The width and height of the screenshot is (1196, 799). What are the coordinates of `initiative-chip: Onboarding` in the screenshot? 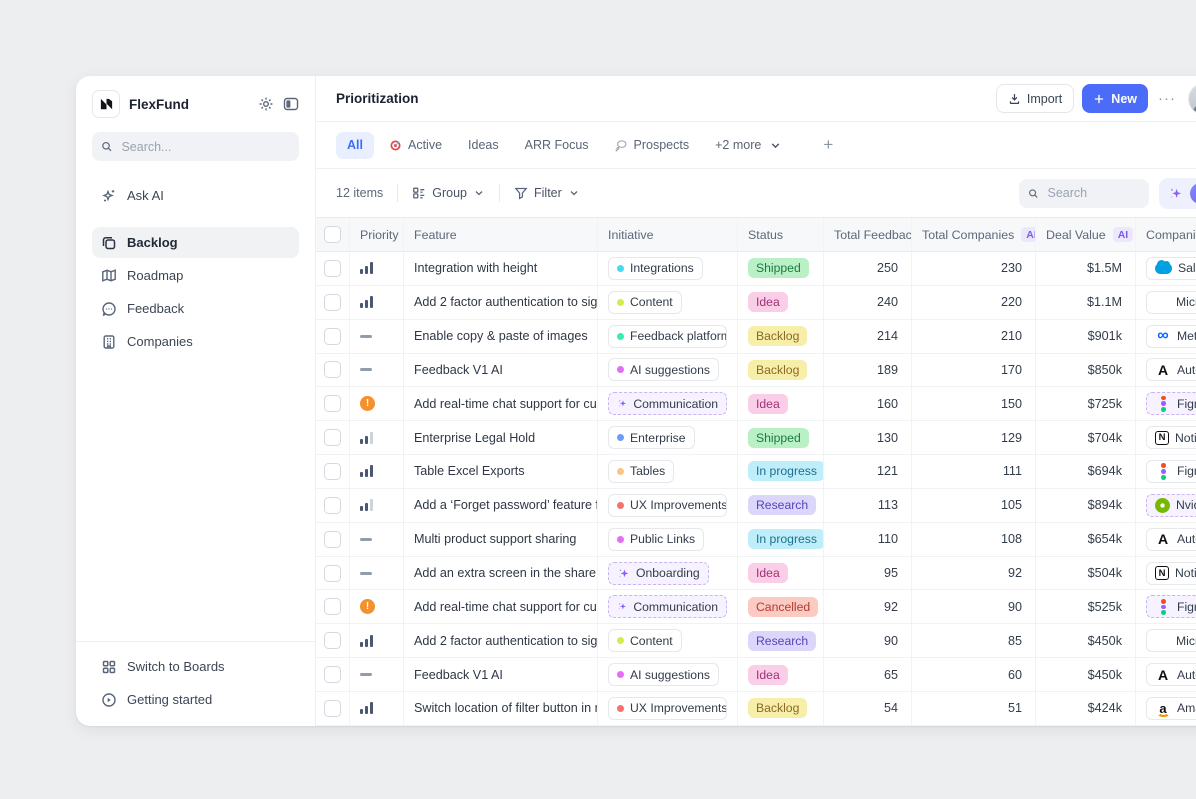 It's located at (658, 573).